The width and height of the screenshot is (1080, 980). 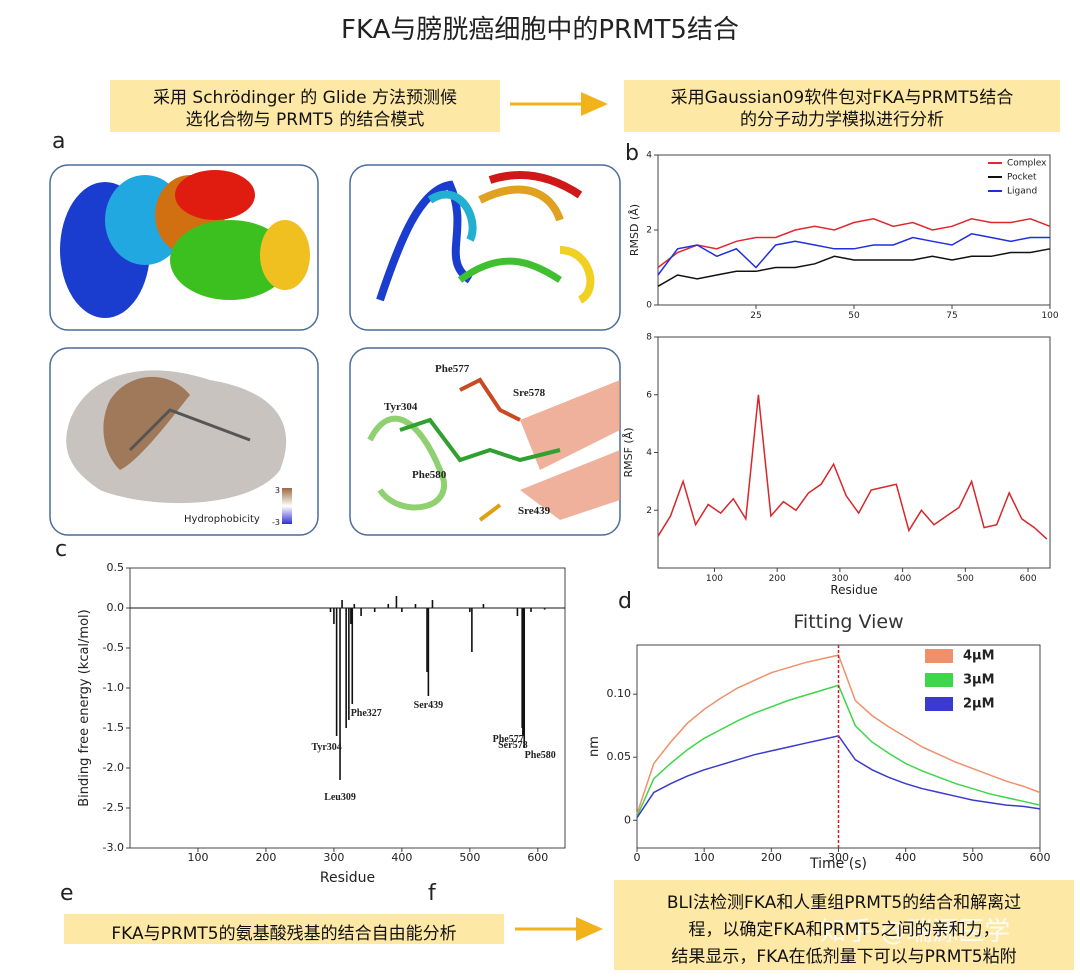 What do you see at coordinates (276, 522) in the screenshot?
I see `legend-label: -3` at bounding box center [276, 522].